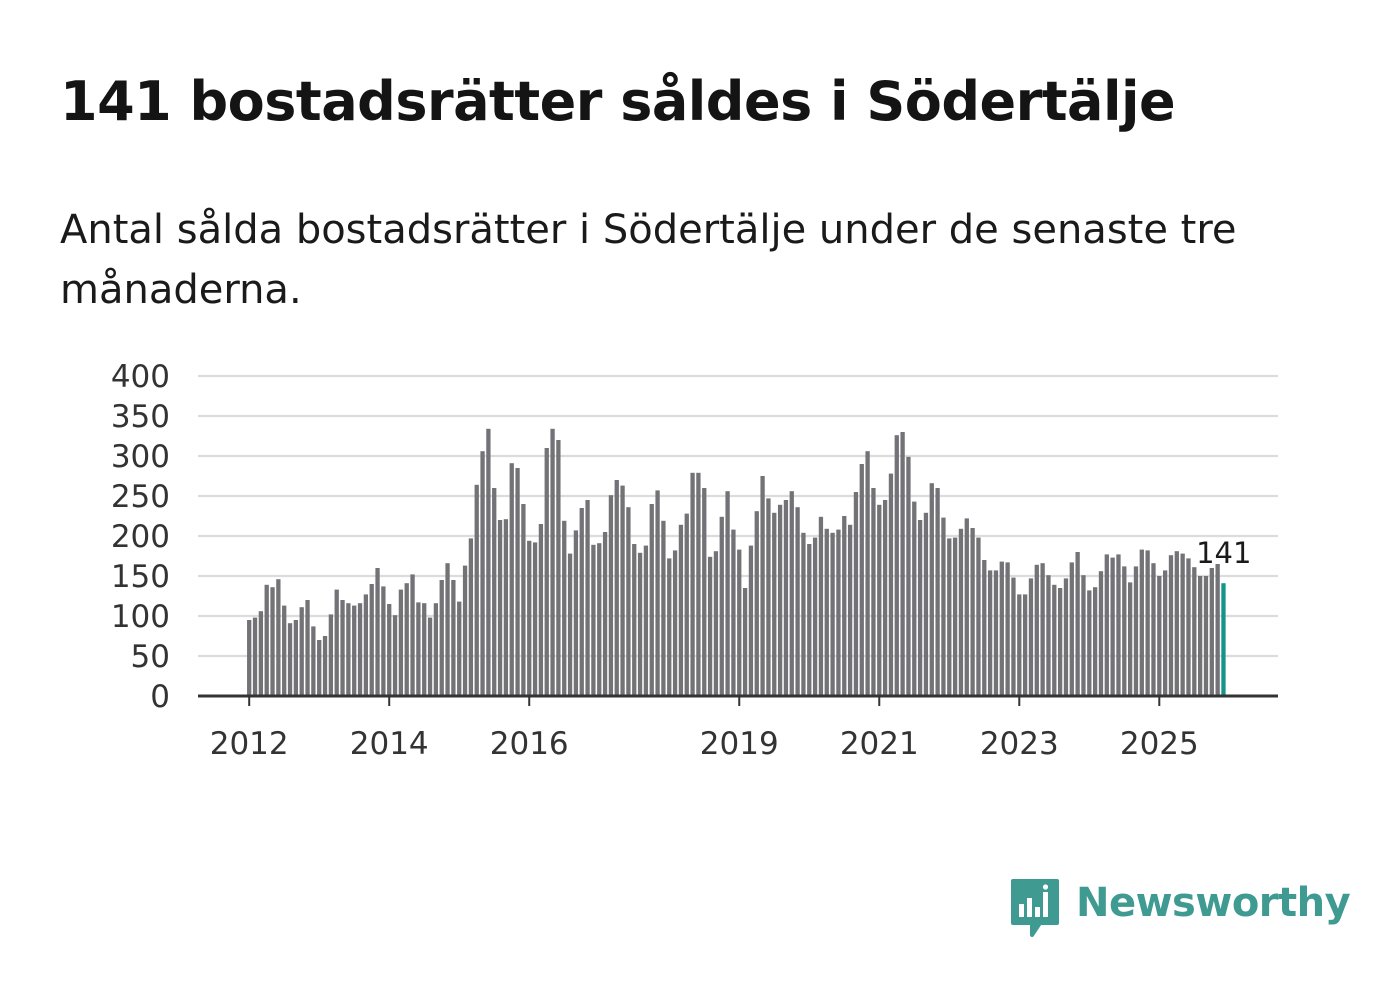 Image resolution: width=1382 pixels, height=999 pixels. What do you see at coordinates (1159, 744) in the screenshot?
I see `x-tick-label: 2025` at bounding box center [1159, 744].